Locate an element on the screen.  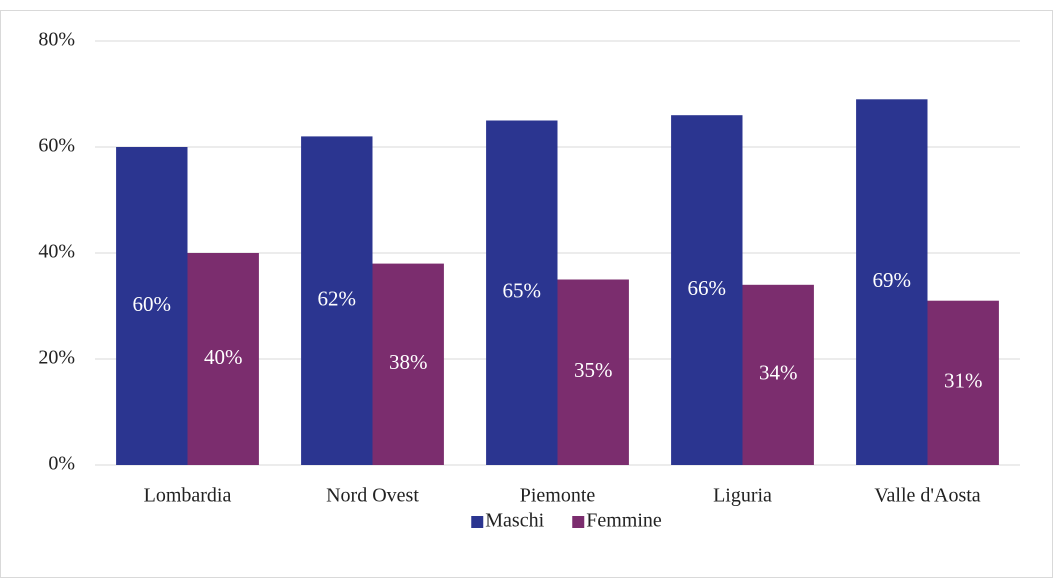
value-label: 40% is located at coordinates (223, 357).